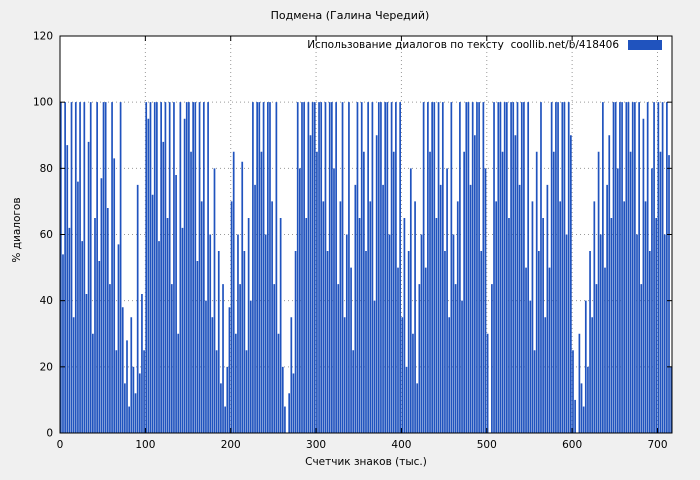 Image resolution: width=700 pixels, height=480 pixels. I want to click on y-tick-label: 60, so click(46, 235).